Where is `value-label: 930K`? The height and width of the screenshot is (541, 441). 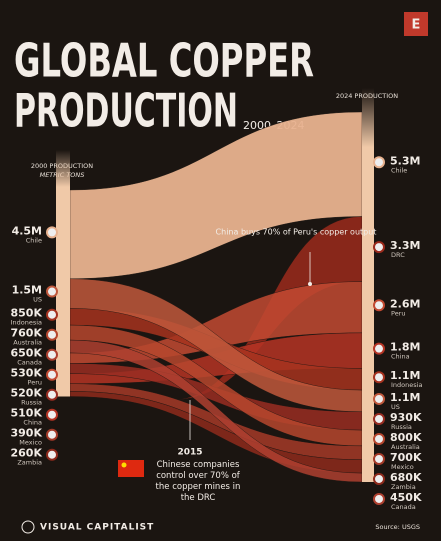
value-label: 930K is located at coordinates (406, 417).